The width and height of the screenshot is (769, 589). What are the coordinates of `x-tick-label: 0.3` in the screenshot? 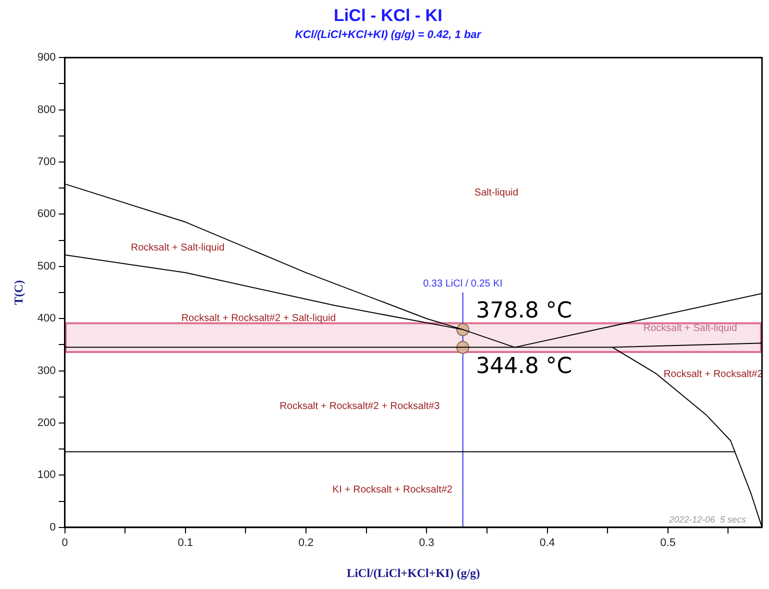 It's located at (426, 543).